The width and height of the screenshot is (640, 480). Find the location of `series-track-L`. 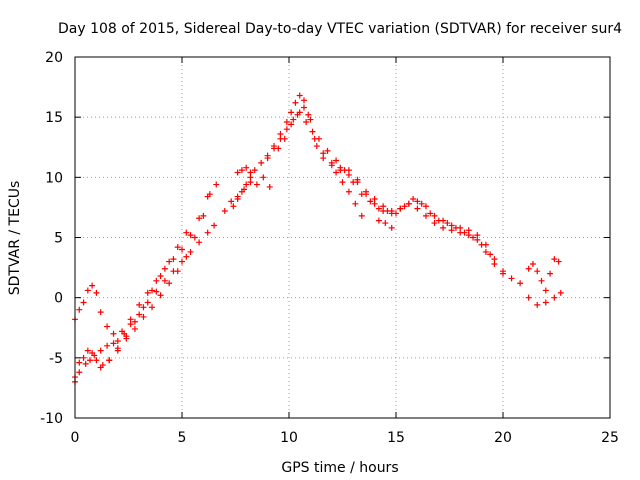

series-track-L is located at coordinates (543, 275).